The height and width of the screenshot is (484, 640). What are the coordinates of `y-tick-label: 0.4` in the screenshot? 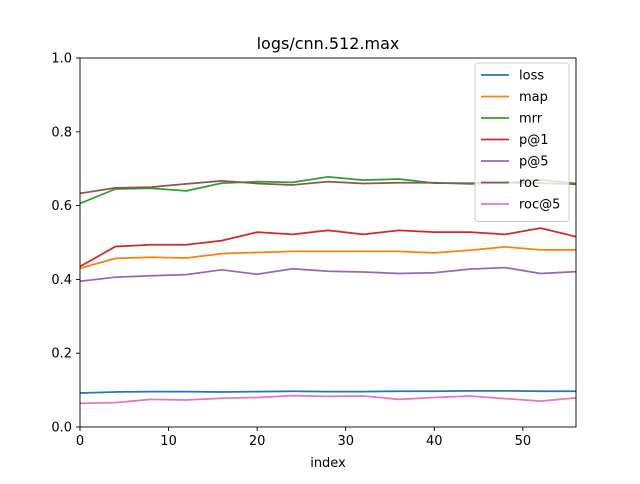 It's located at (61, 280).